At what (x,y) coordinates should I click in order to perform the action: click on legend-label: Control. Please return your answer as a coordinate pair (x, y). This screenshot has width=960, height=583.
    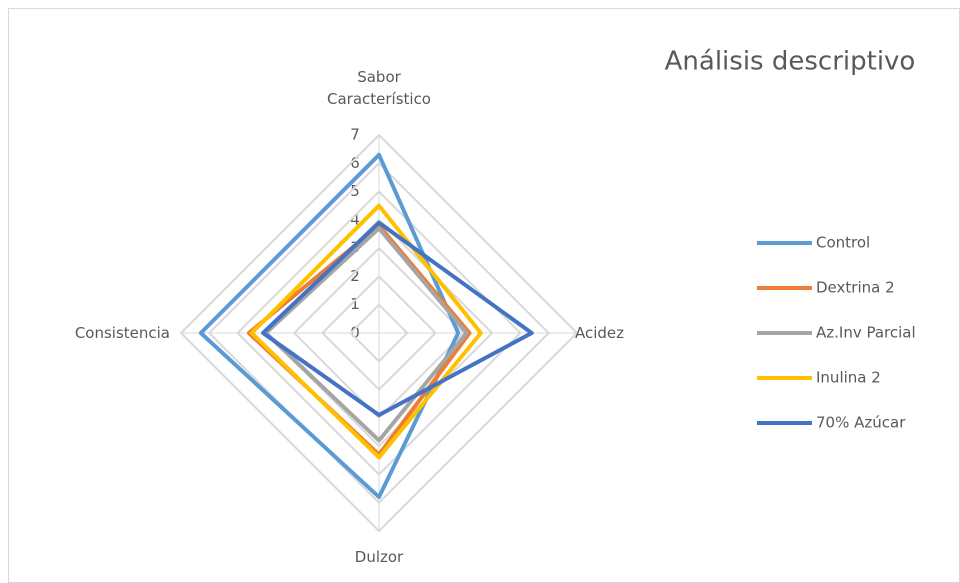
    Looking at the image, I should click on (843, 243).